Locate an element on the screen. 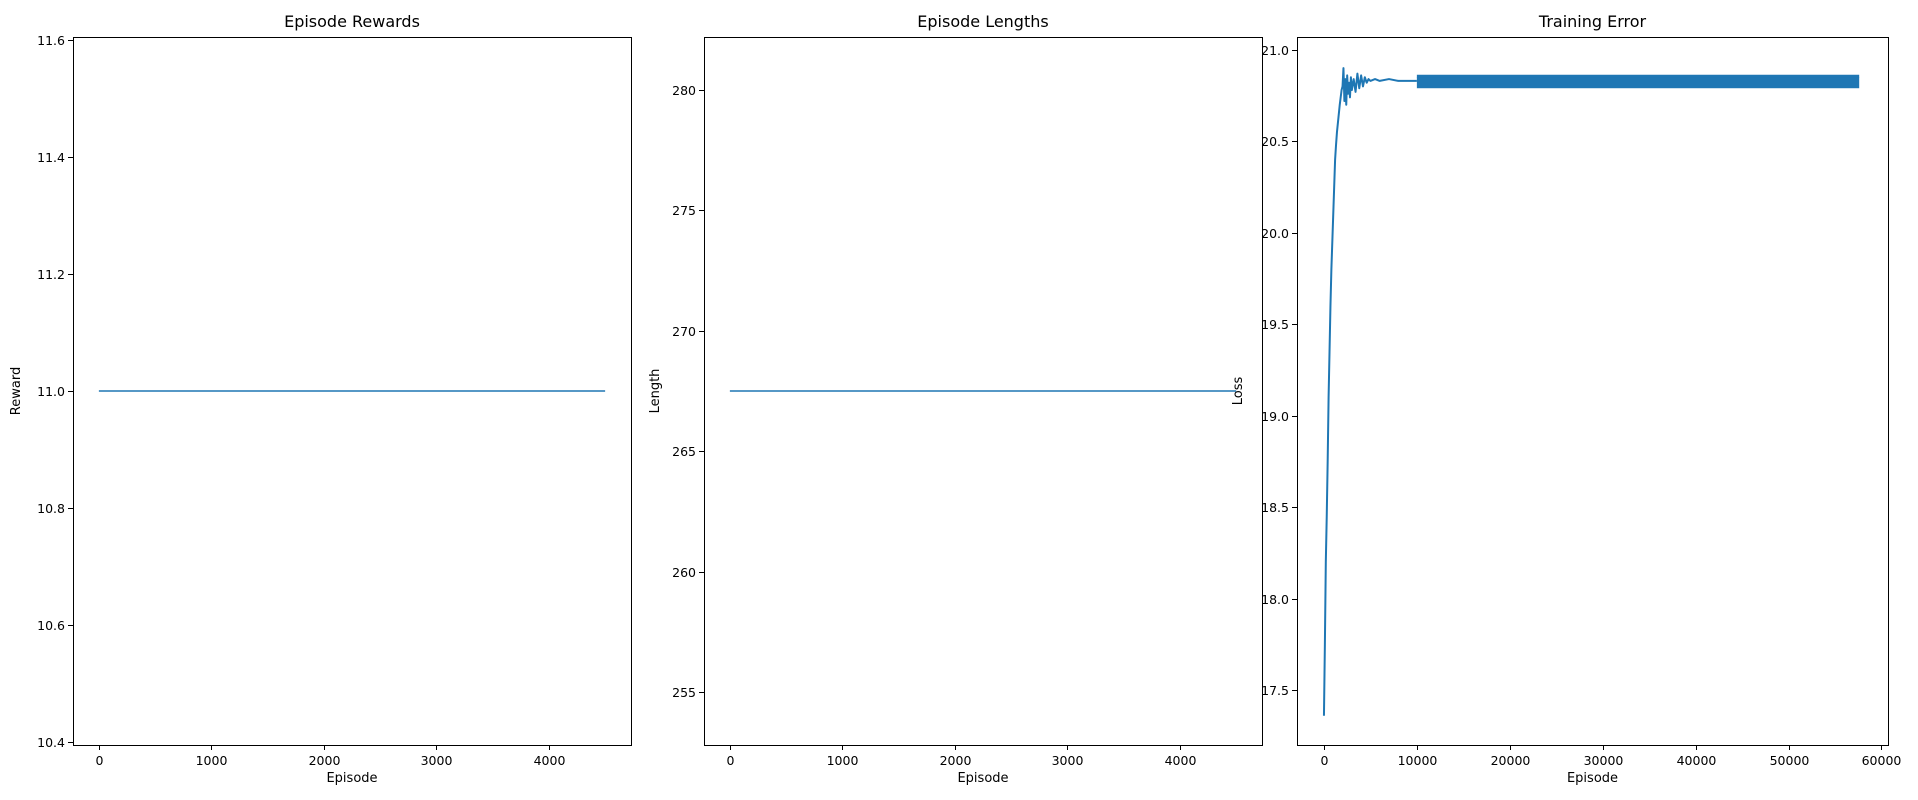  y-tick-label: 280 is located at coordinates (684, 90).